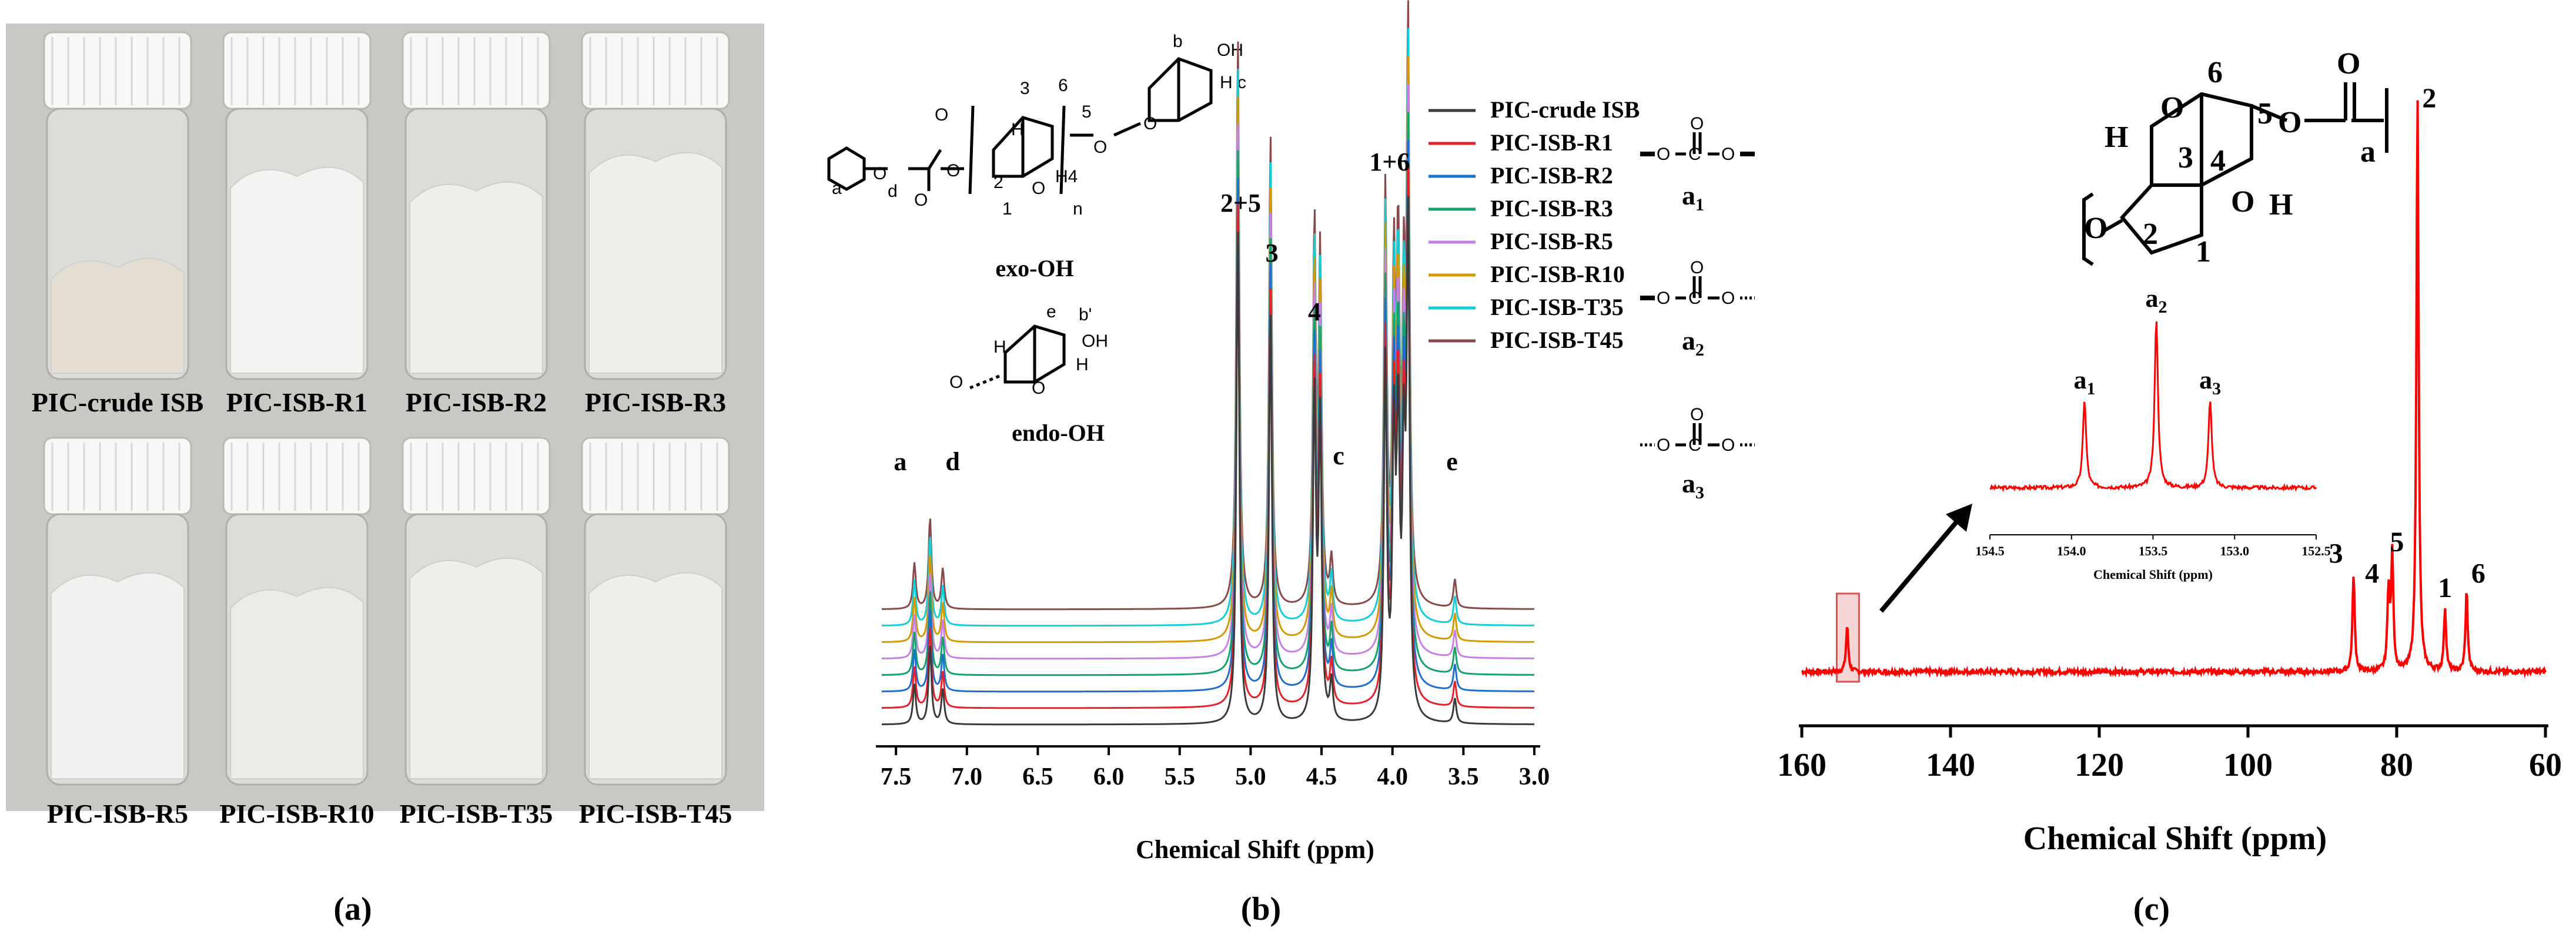 This screenshot has height=945, width=2576. Describe the element at coordinates (297, 224) in the screenshot. I see `vial: PIC-ISB-R1` at that location.